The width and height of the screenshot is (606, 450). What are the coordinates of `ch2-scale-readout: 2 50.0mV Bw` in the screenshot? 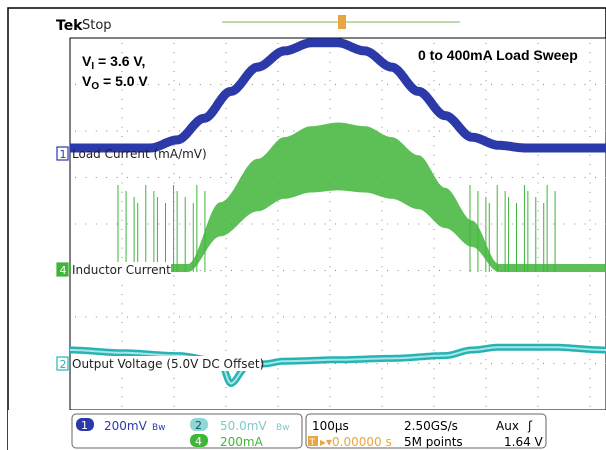 It's located at (240, 425).